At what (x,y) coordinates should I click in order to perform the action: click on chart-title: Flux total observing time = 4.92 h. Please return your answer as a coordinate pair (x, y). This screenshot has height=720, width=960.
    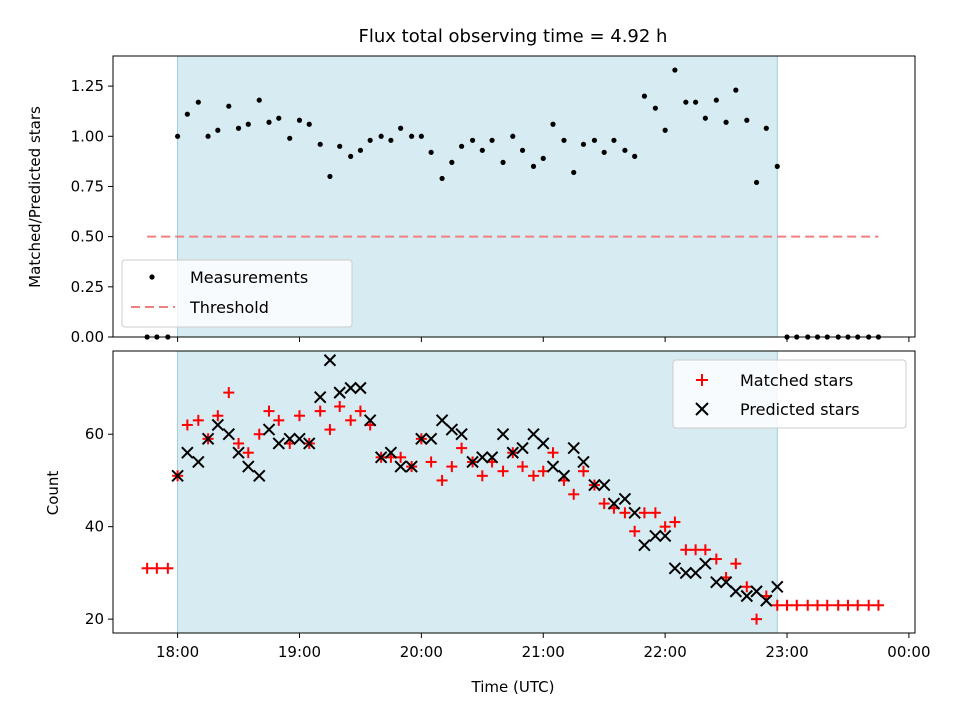
    Looking at the image, I should click on (513, 36).